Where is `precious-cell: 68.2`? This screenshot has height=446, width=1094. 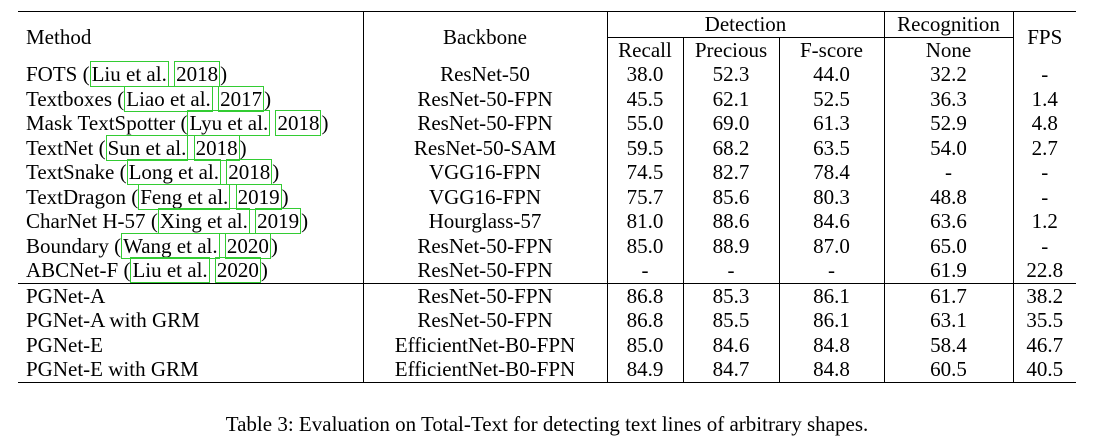 precious-cell: 68.2 is located at coordinates (731, 147).